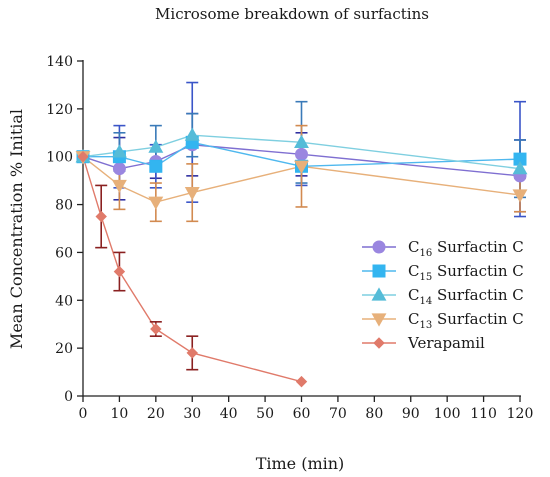  What do you see at coordinates (68, 397) in the screenshot?
I see `y-tick-label: 0` at bounding box center [68, 397].